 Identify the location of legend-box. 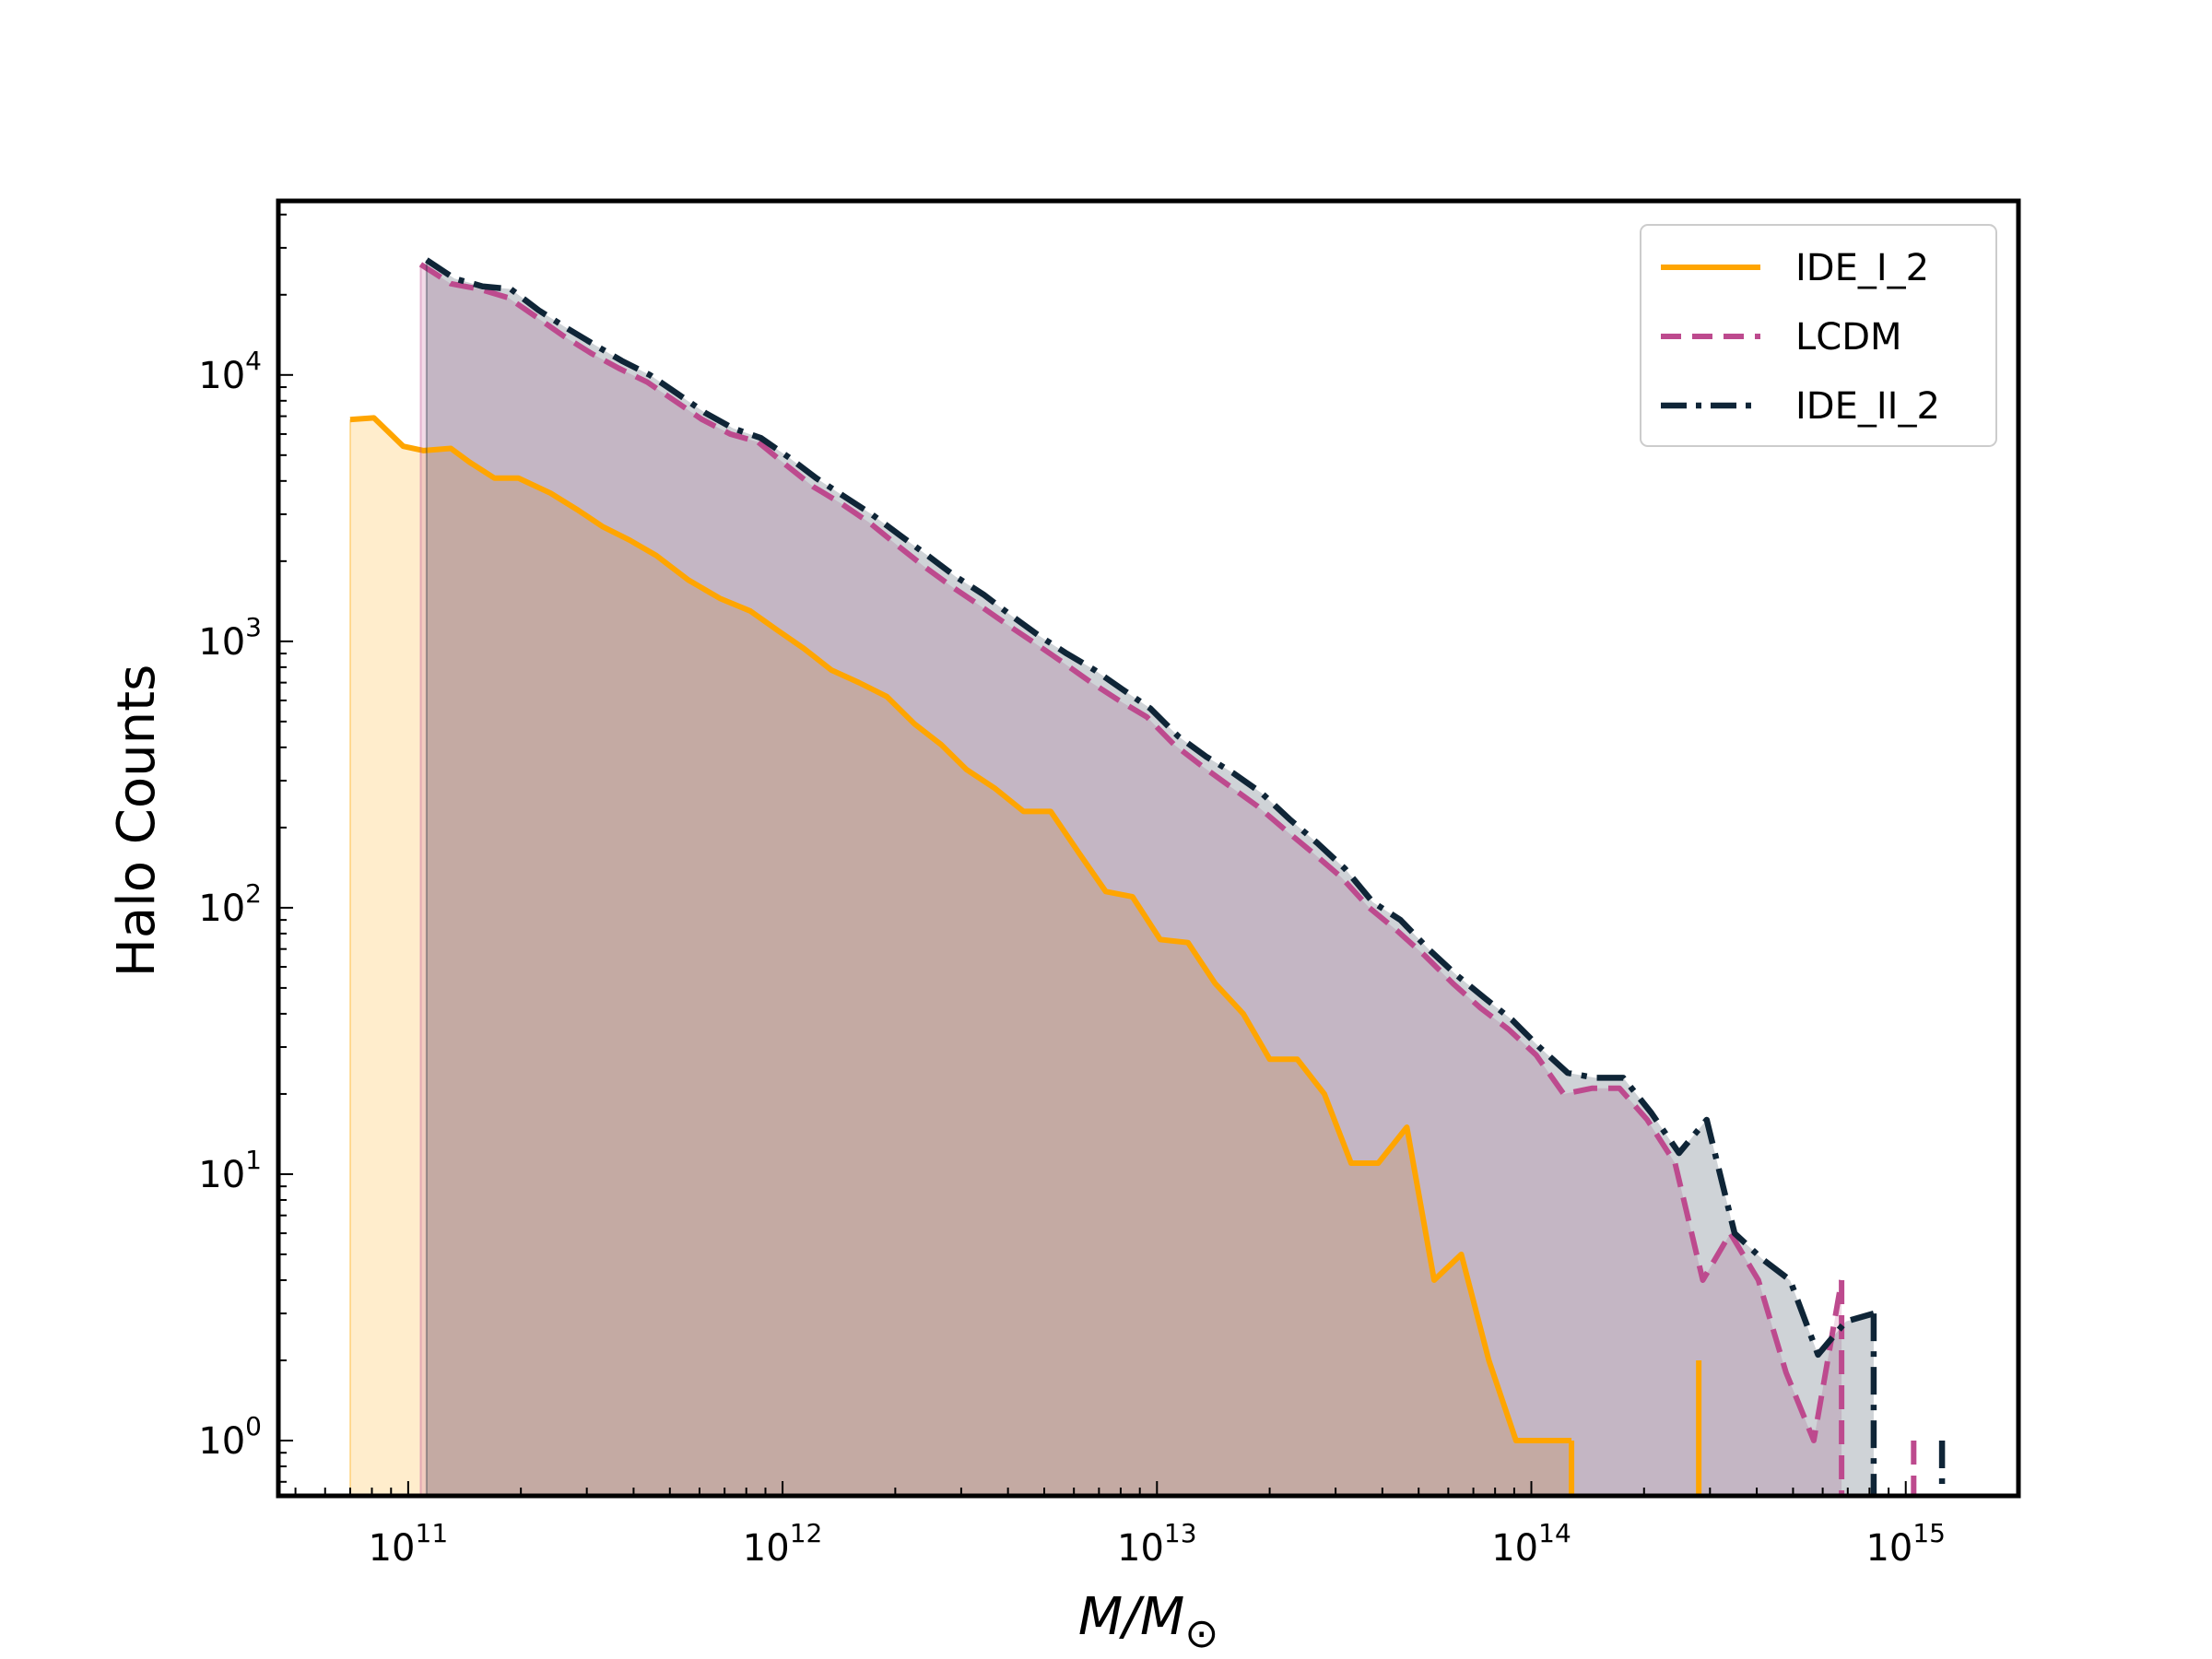
(1818, 335).